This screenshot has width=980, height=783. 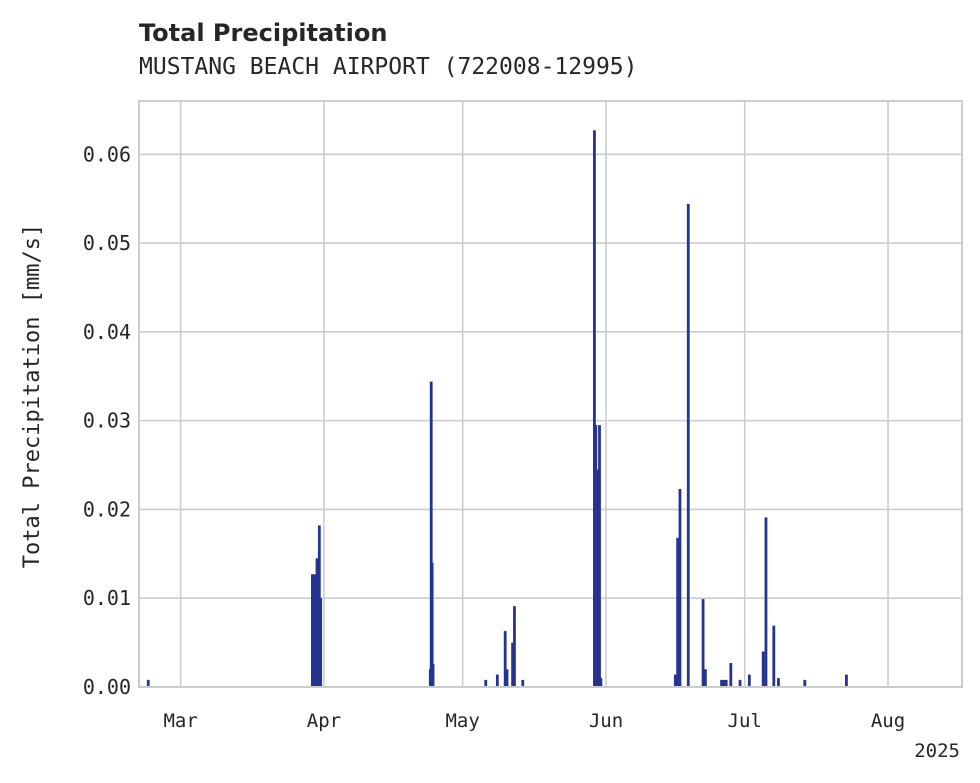 I want to click on x-axis-ticks: Mar Apr May Jun Jul Aug, so click(x=534, y=721).